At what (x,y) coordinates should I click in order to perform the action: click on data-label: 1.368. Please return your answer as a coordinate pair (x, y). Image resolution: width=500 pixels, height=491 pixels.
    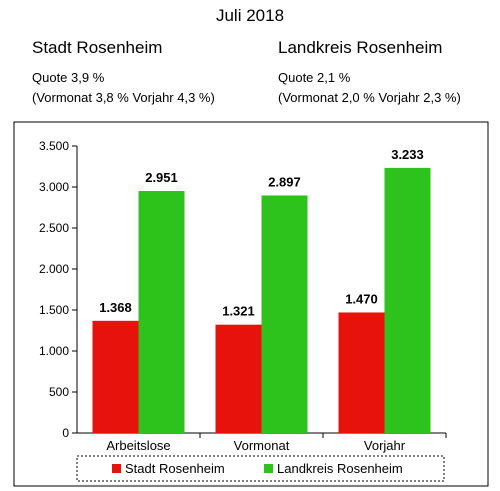
    Looking at the image, I should click on (115, 307).